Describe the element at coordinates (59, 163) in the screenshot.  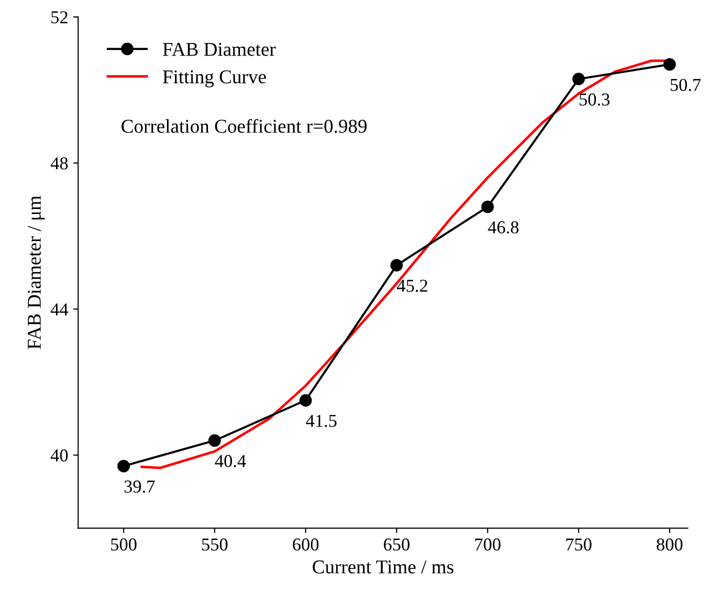
I see `y-tick-label: 48` at that location.